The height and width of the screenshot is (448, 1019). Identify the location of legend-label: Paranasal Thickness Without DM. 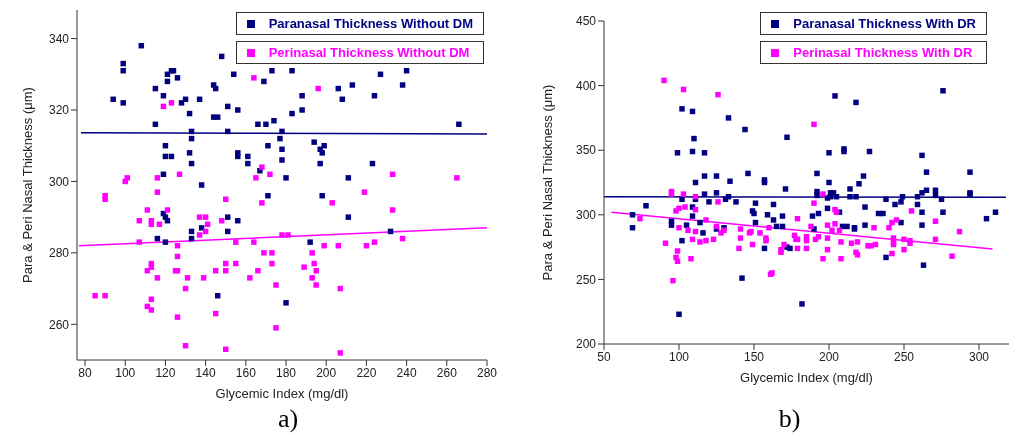
(370, 23).